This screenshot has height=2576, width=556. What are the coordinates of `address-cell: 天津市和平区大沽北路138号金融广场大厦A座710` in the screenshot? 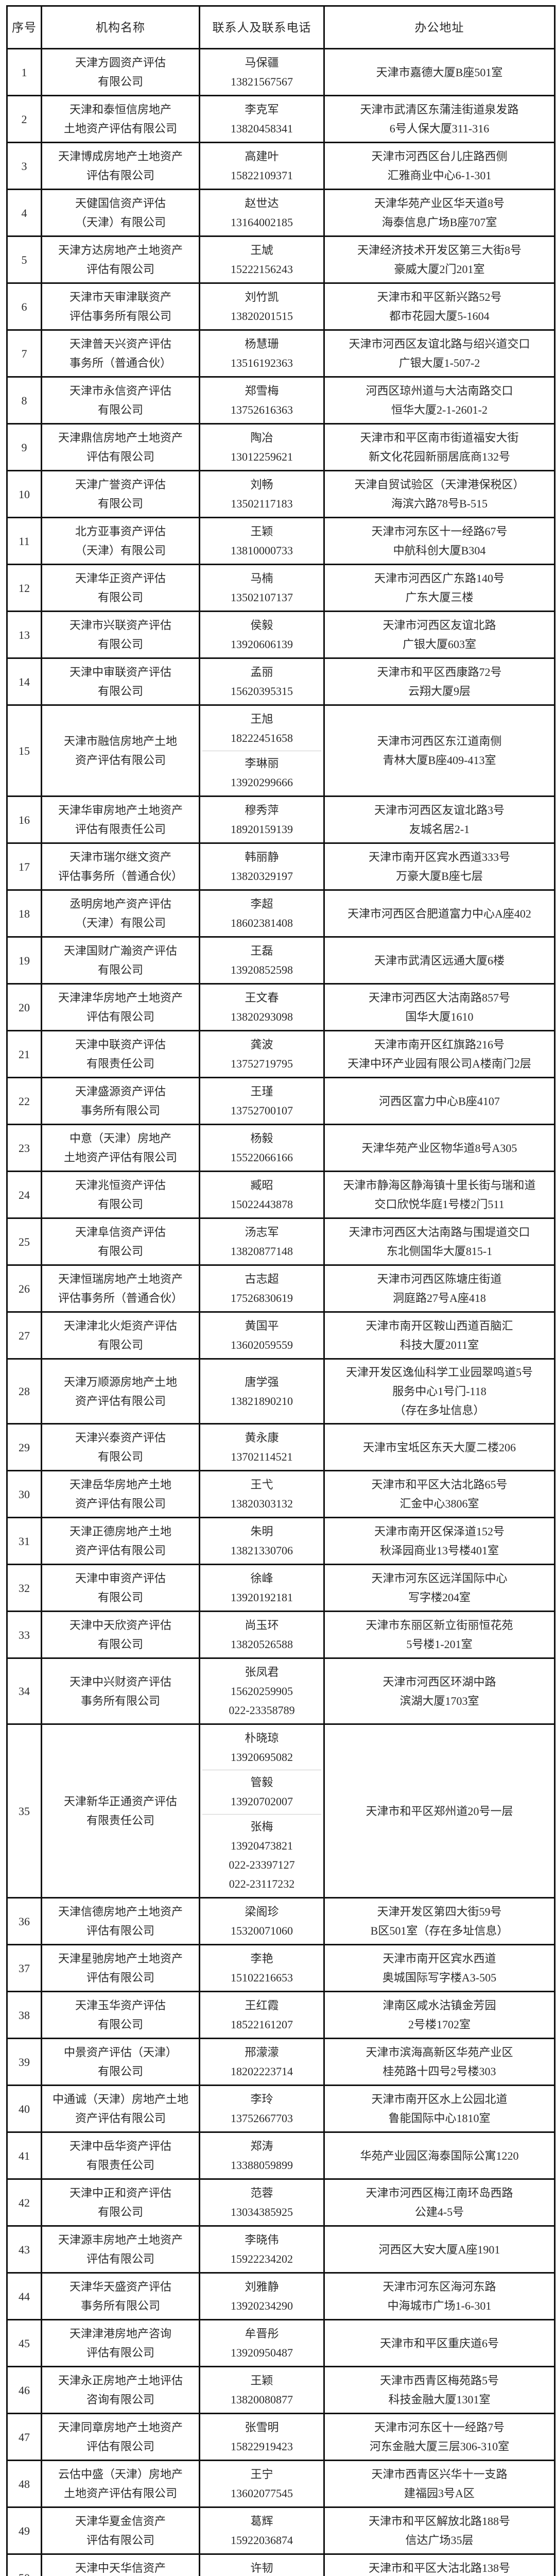 It's located at (439, 2565).